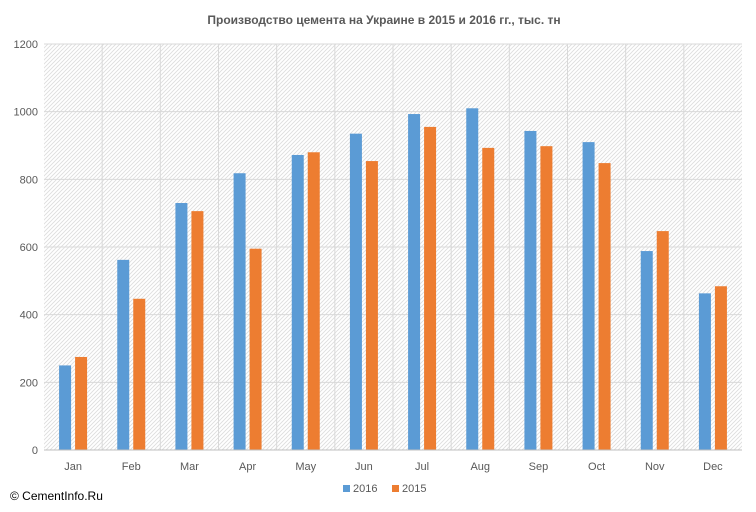 The width and height of the screenshot is (756, 512). Describe the element at coordinates (65, 407) in the screenshot. I see `bar-2016-Jan` at that location.